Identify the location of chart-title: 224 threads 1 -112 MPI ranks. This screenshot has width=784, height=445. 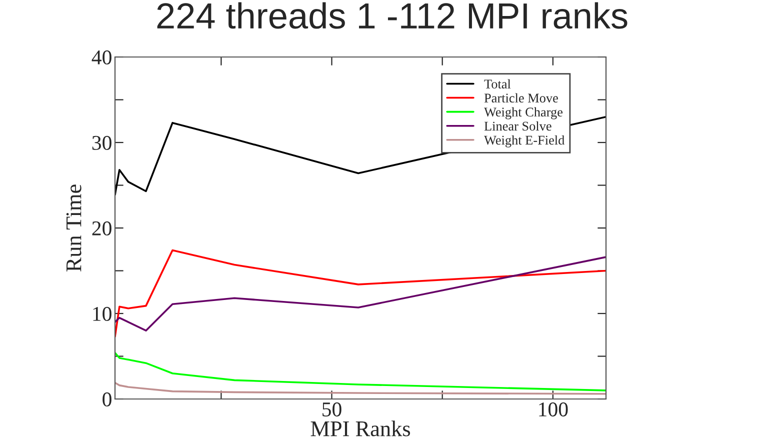
(392, 15).